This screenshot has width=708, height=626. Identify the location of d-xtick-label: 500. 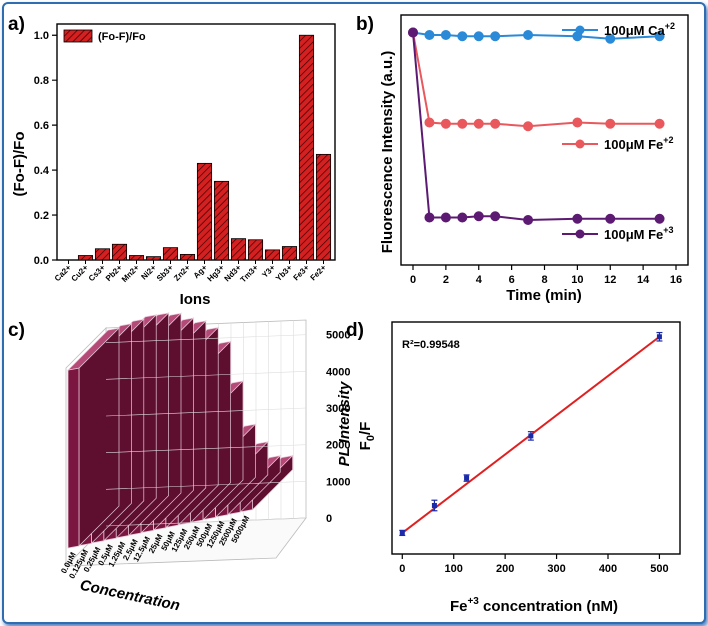
(659, 569).